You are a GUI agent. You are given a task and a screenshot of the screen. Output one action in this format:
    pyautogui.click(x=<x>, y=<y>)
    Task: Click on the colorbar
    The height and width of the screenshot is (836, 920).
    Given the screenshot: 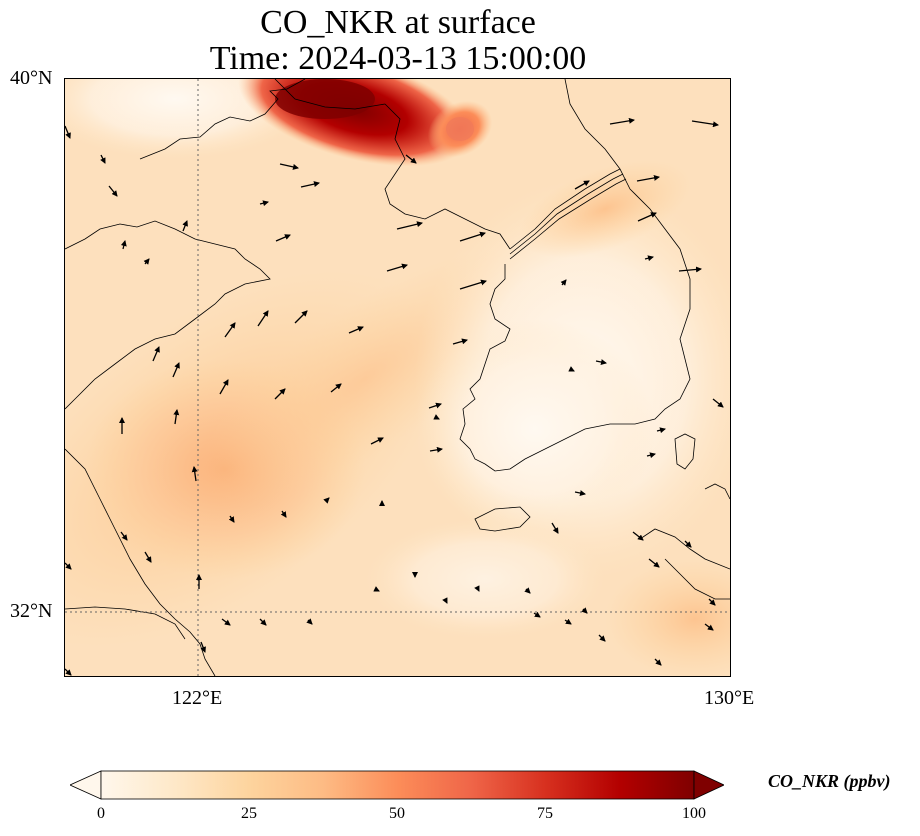 What is the action you would take?
    pyautogui.click(x=397, y=785)
    